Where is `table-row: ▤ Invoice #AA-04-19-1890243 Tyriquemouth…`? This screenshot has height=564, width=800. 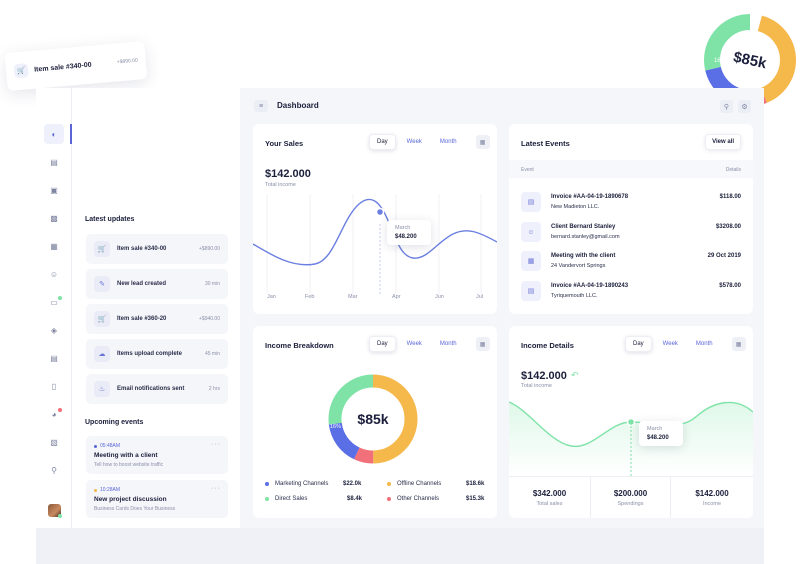
table-row: ▤ Invoice #AA-04-19-1890243 Tyriquemouth… is located at coordinates (631, 292).